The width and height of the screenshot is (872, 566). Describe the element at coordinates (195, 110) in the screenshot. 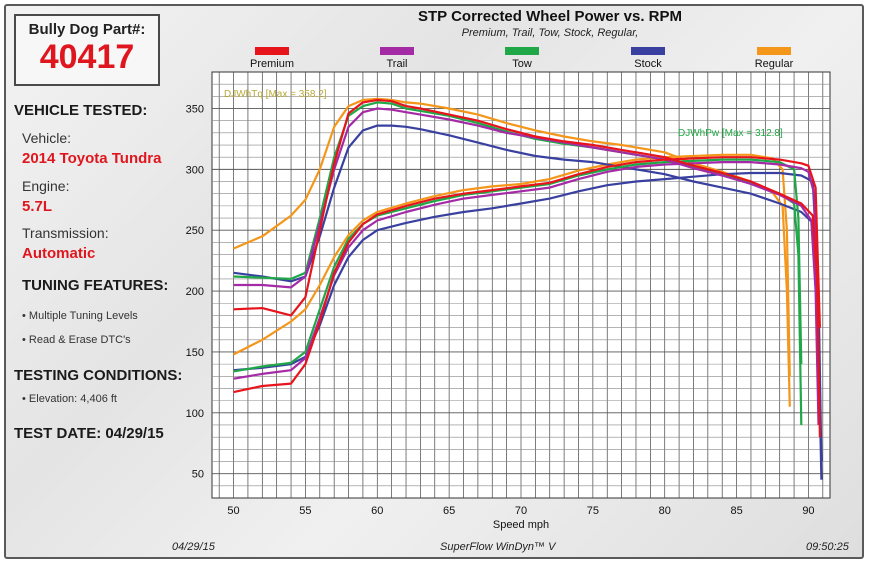

I see `y-tick-label: 350` at that location.